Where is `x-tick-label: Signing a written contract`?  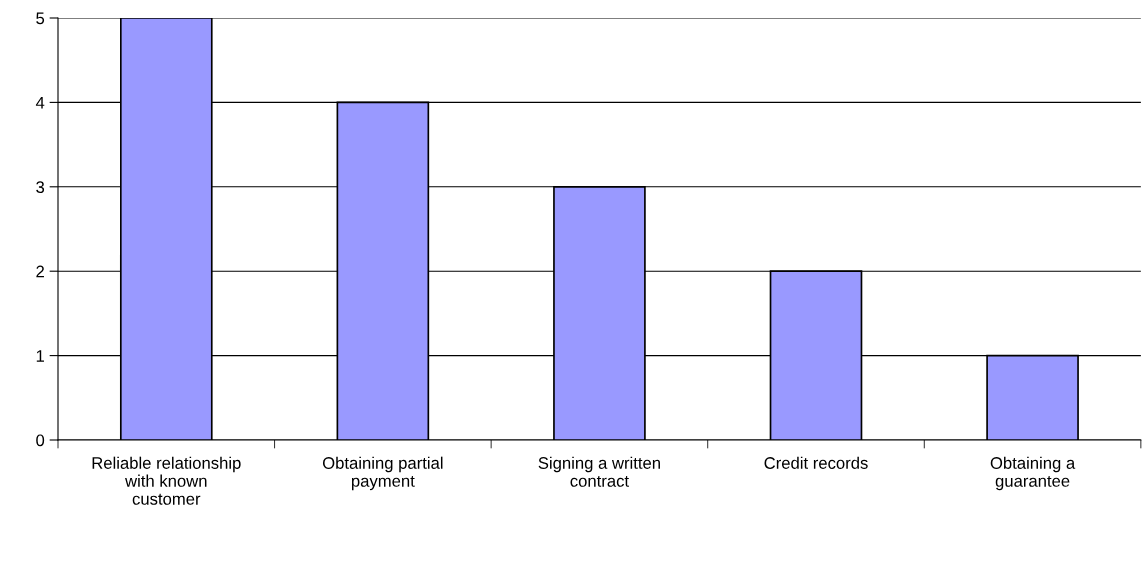 x-tick-label: Signing a written contract is located at coordinates (599, 471).